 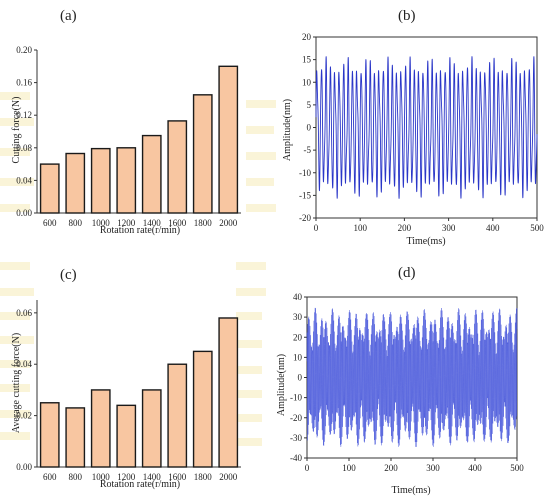 I want to click on chart-b-y-tick-label: 0, so click(x=309, y=128).